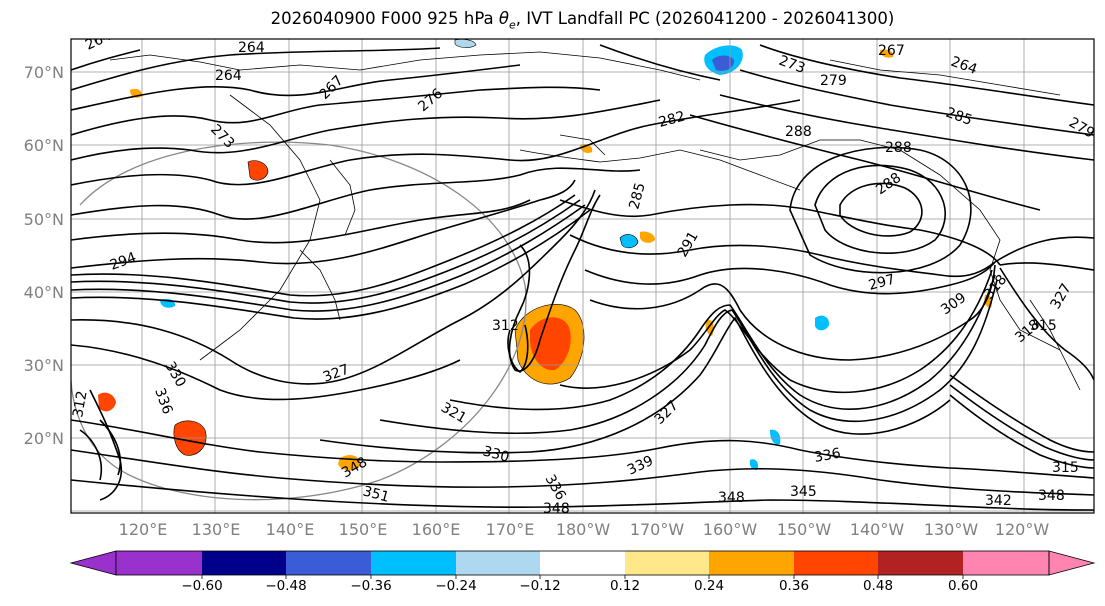 The height and width of the screenshot is (606, 1105). What do you see at coordinates (43, 438) in the screenshot?
I see `lat-label: 20°N` at bounding box center [43, 438].